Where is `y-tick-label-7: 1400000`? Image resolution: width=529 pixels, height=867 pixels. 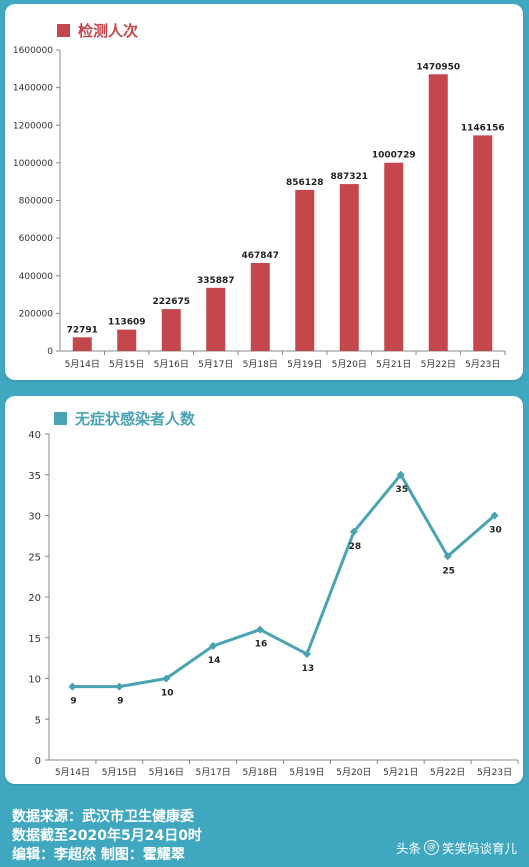
y-tick-label-7: 1400000 is located at coordinates (33, 89).